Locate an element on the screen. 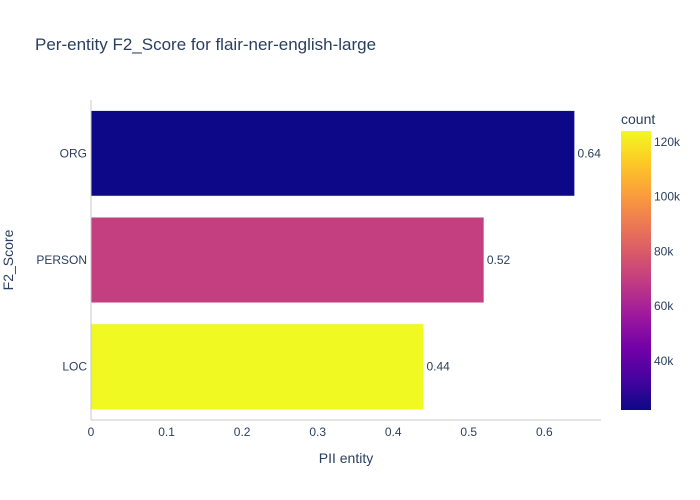  colorbar: count 40k 60k 80k 100k 120k is located at coordinates (651, 260).